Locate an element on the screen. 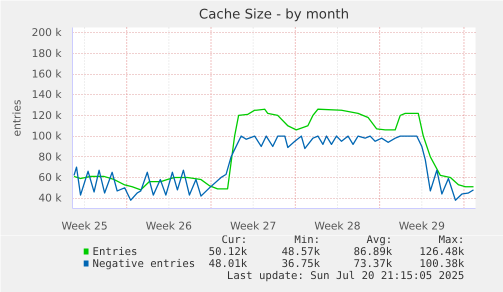  text: 48.01k is located at coordinates (228, 263).